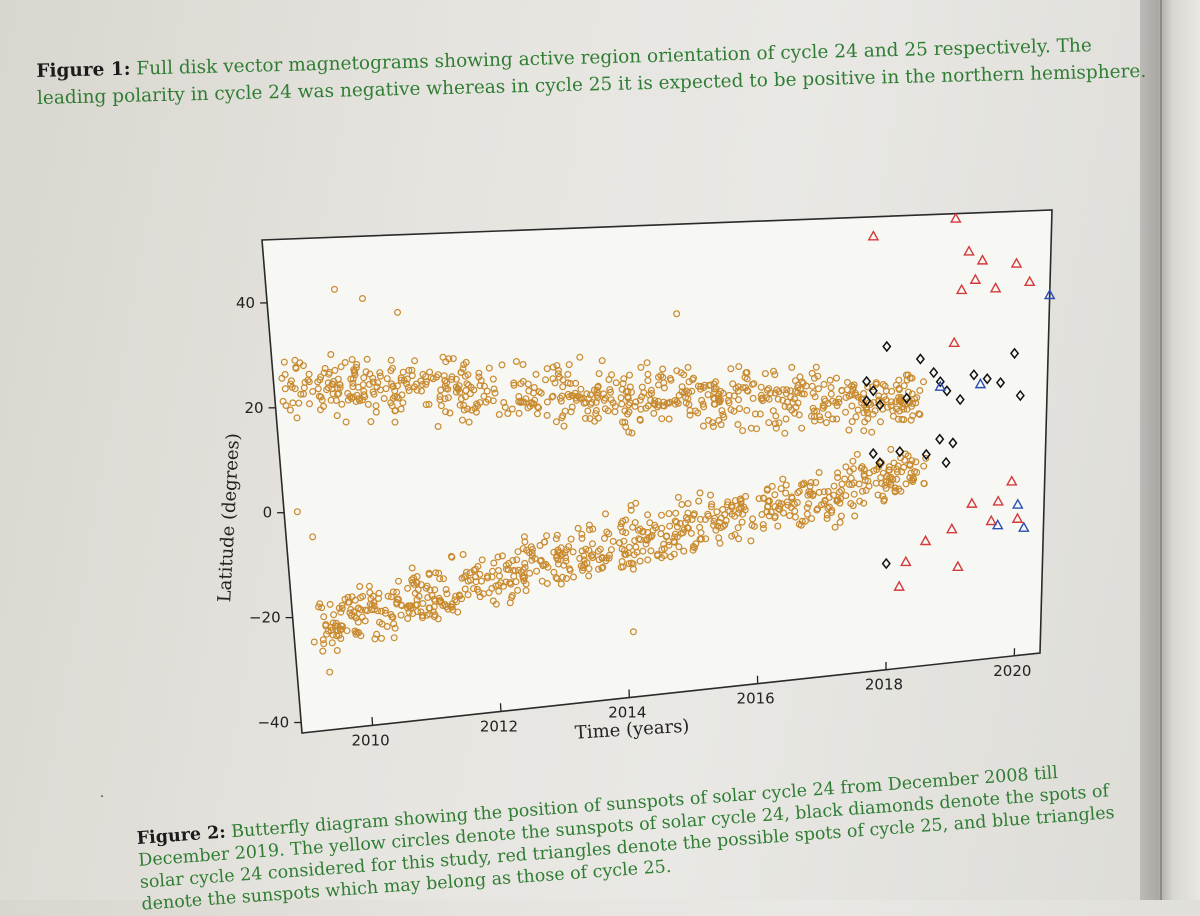 The width and height of the screenshot is (1200, 916). Describe the element at coordinates (102, 797) in the screenshot. I see `dust-speck: ·` at that location.